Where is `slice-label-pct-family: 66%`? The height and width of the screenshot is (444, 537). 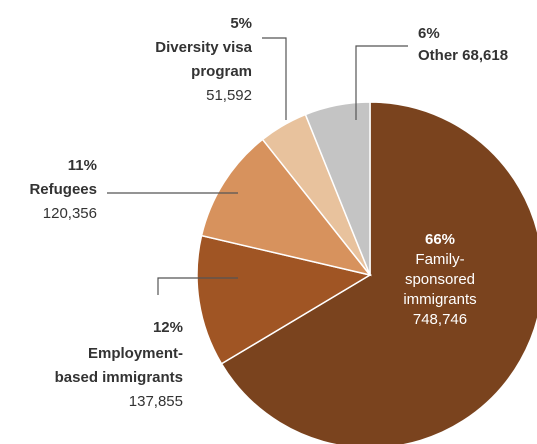 slice-label-pct-family: 66% is located at coordinates (440, 239).